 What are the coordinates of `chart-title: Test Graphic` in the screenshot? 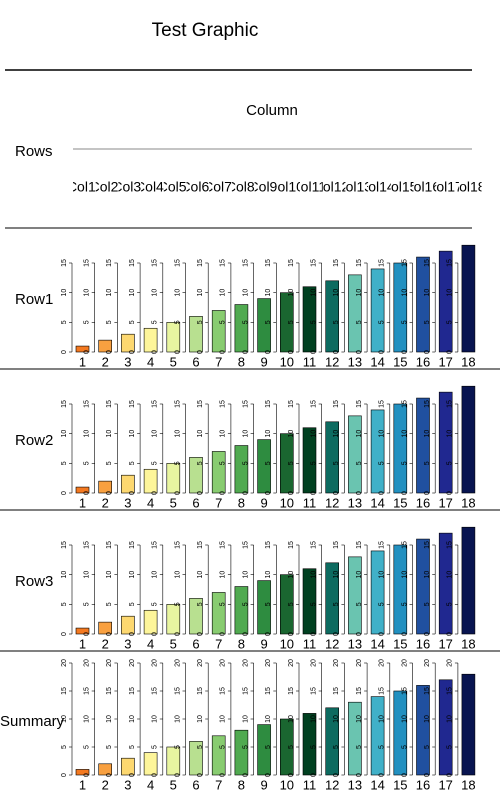 It's located at (205, 30).